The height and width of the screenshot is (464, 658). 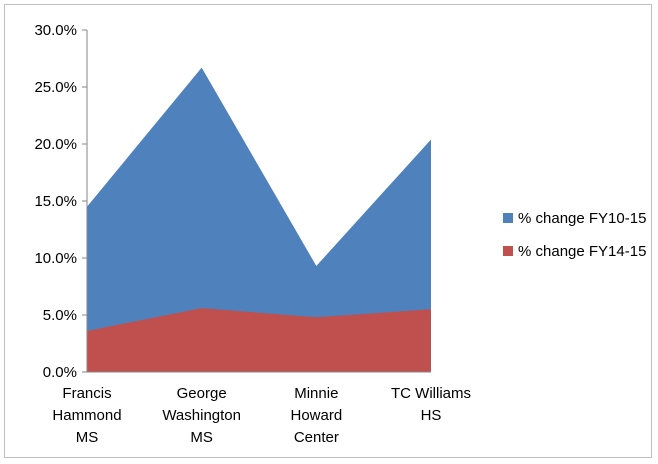 What do you see at coordinates (86, 415) in the screenshot?
I see `x-tick-label: Francis Hammond MS` at bounding box center [86, 415].